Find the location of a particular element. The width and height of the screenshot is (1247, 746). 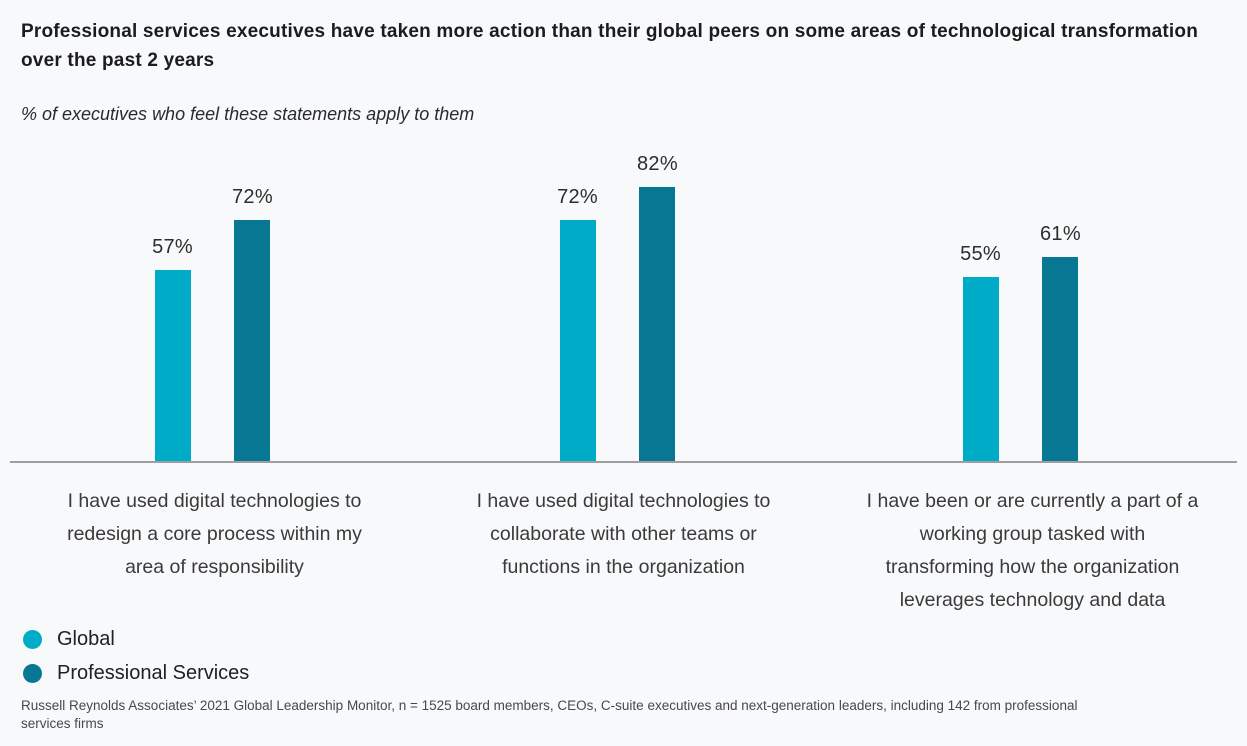

bar-value-label-professional-services-group-2: 82% is located at coordinates (657, 164).